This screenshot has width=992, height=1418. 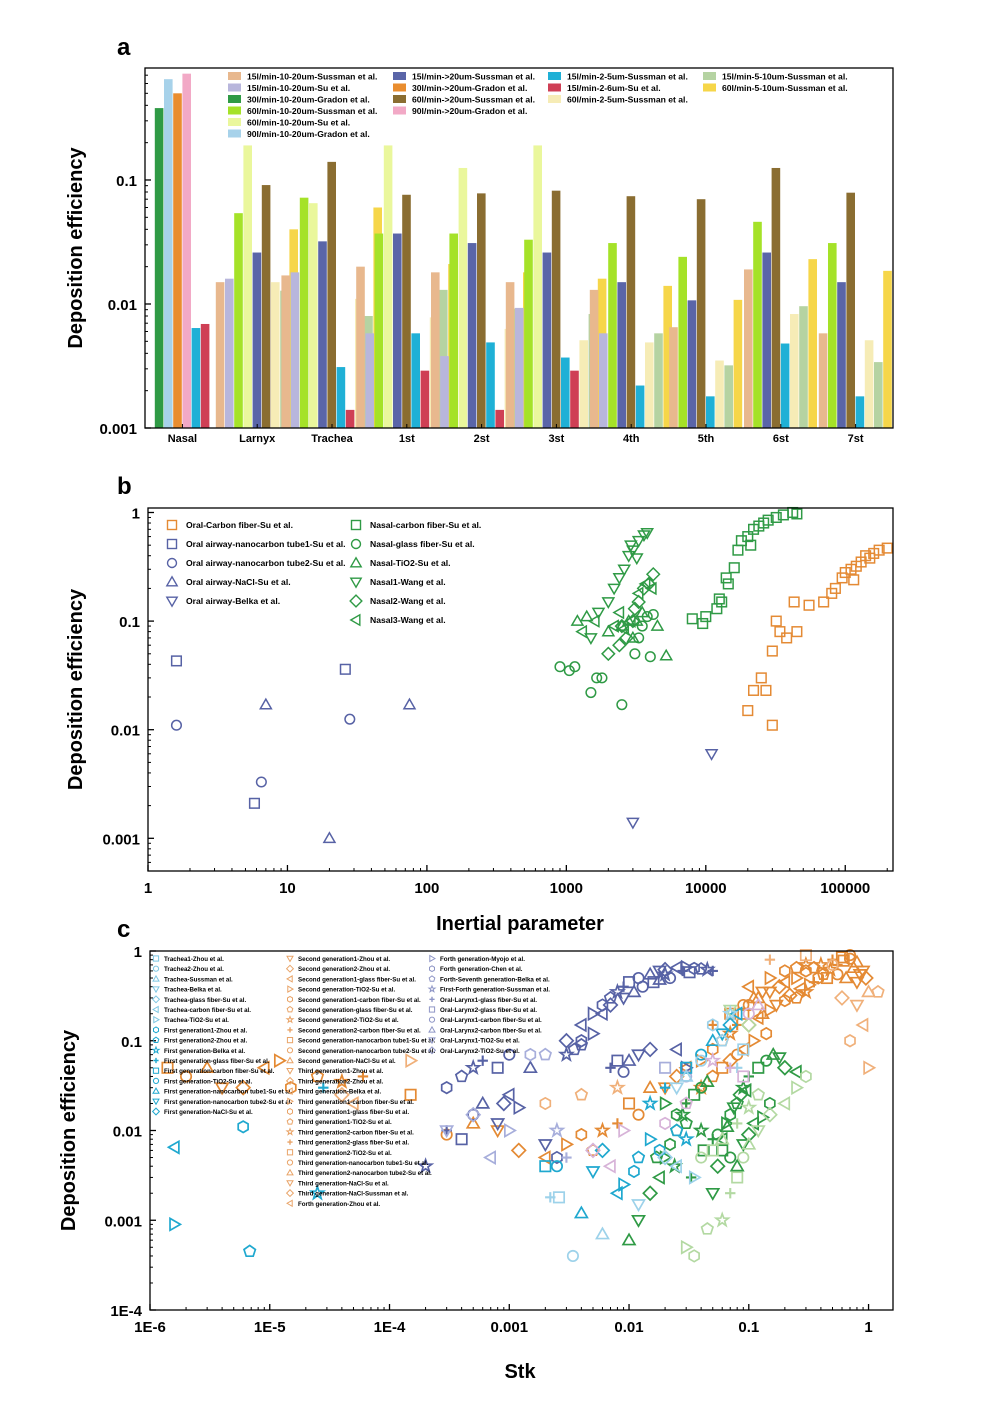 What do you see at coordinates (270, 1327) in the screenshot?
I see `x-tick-label: 1E-5` at bounding box center [270, 1327].